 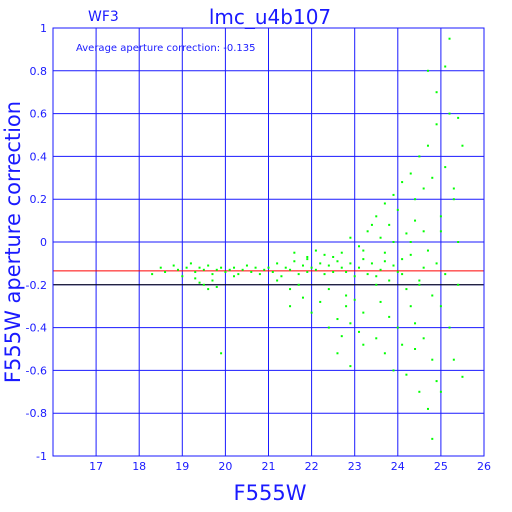 I want to click on y-tick-label: -0.8, so click(x=36, y=413).